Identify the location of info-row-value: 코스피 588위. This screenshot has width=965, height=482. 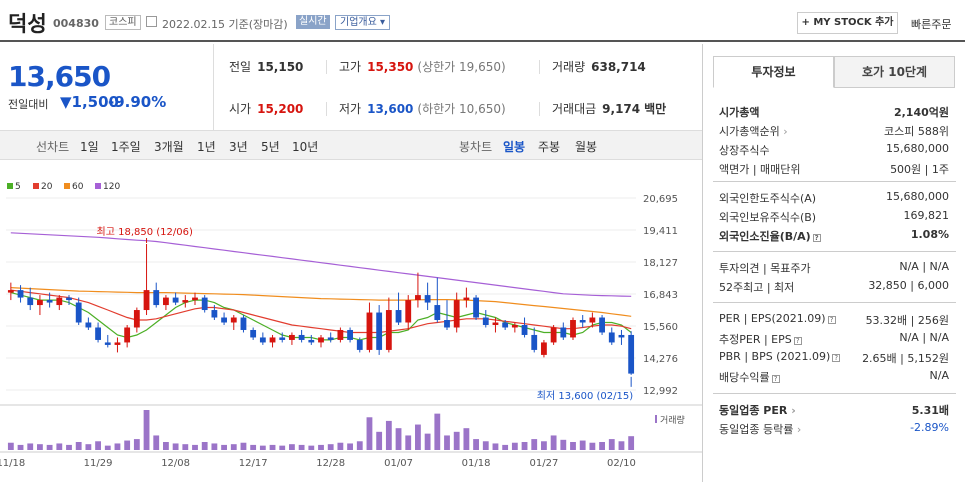
(916, 131).